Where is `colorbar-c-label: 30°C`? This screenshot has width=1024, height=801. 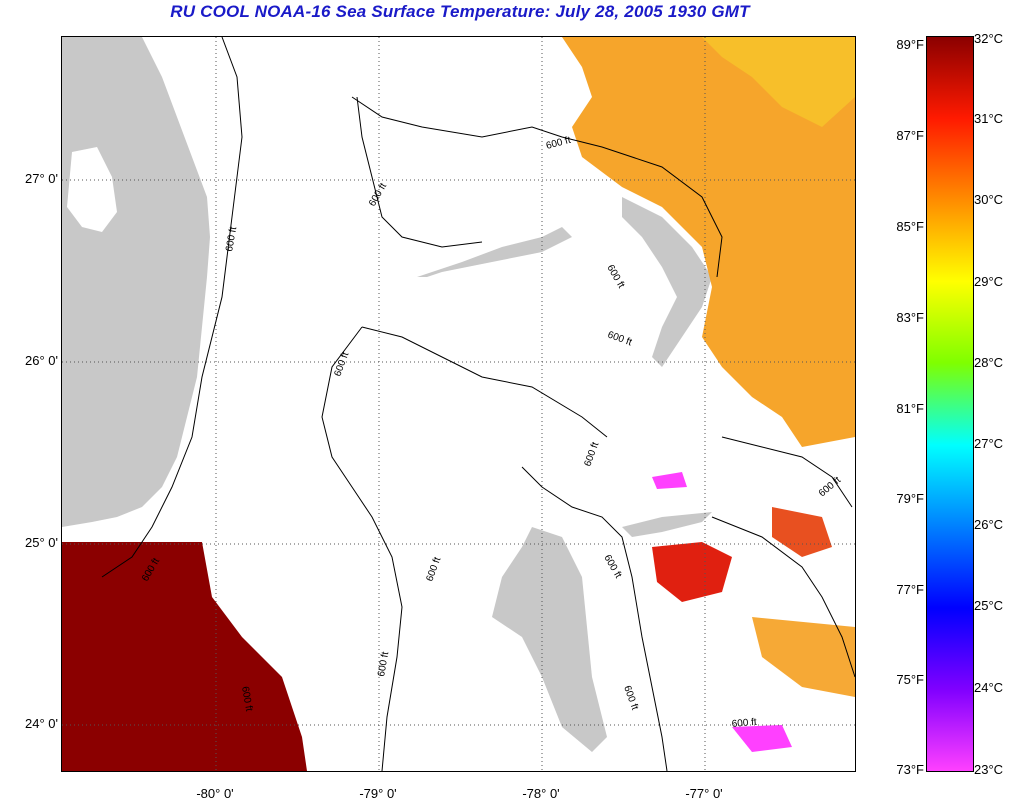
colorbar-c-label: 30°C is located at coordinates (989, 199).